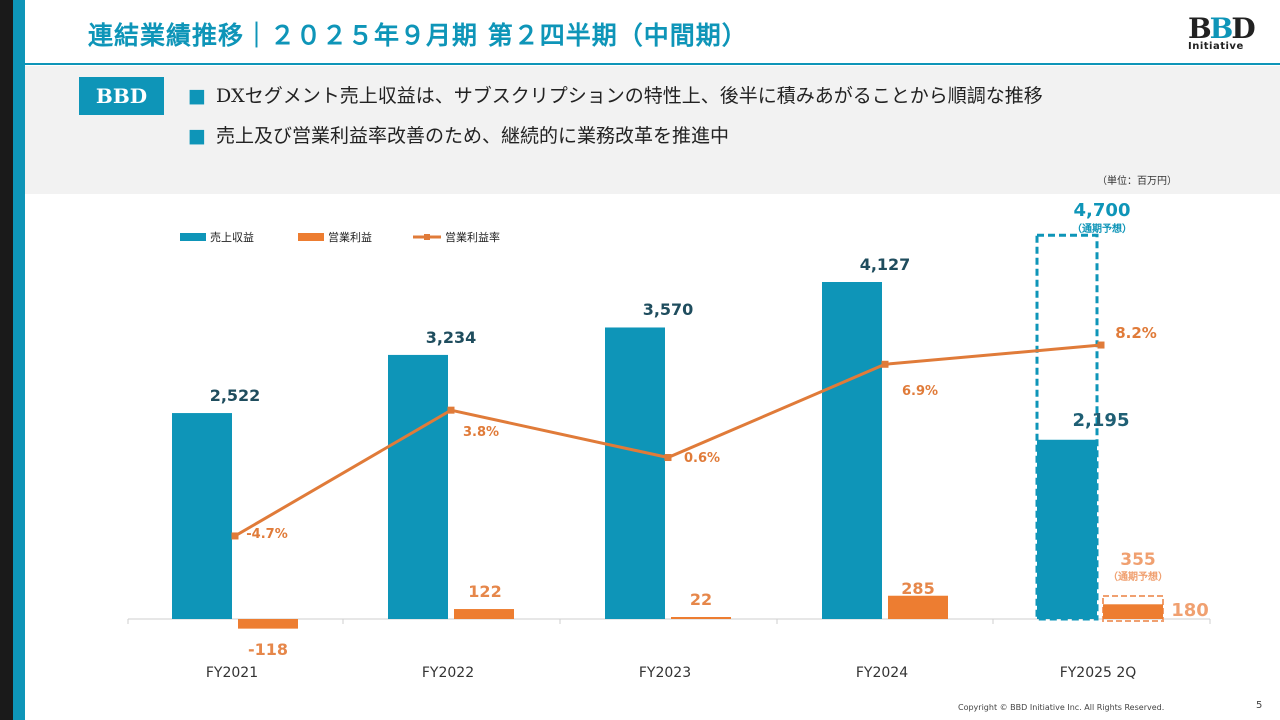 The image size is (1280, 720). What do you see at coordinates (6, 360) in the screenshot?
I see `left-dark-stripe` at bounding box center [6, 360].